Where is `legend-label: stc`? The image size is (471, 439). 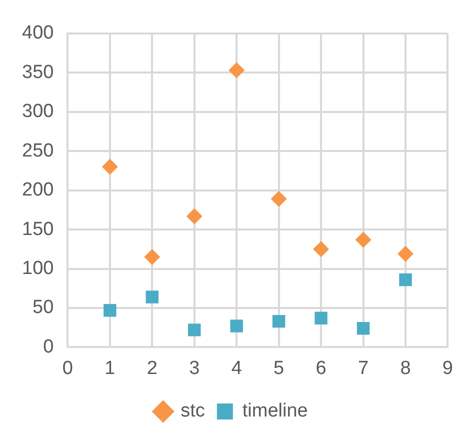
legend-label: stc is located at coordinates (192, 411).